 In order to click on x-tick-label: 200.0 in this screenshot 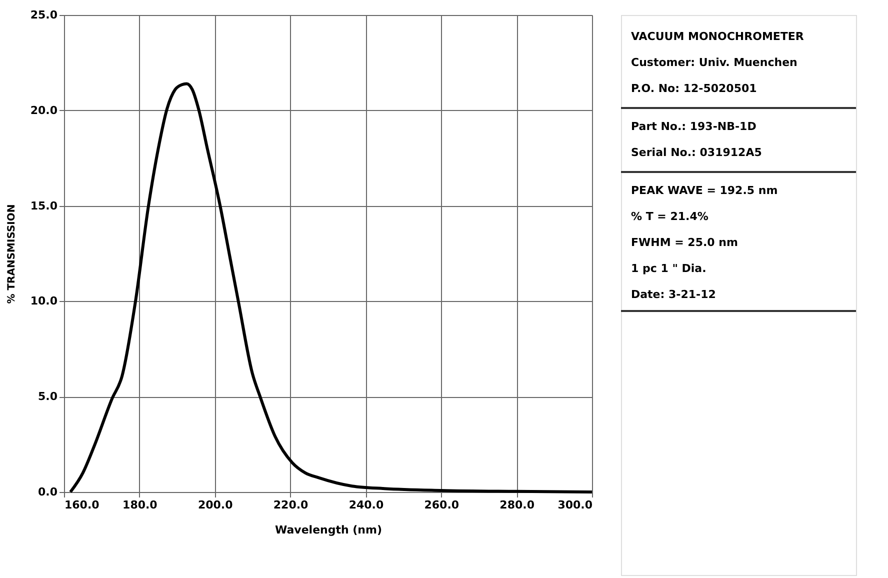, I will do `click(216, 505)`.